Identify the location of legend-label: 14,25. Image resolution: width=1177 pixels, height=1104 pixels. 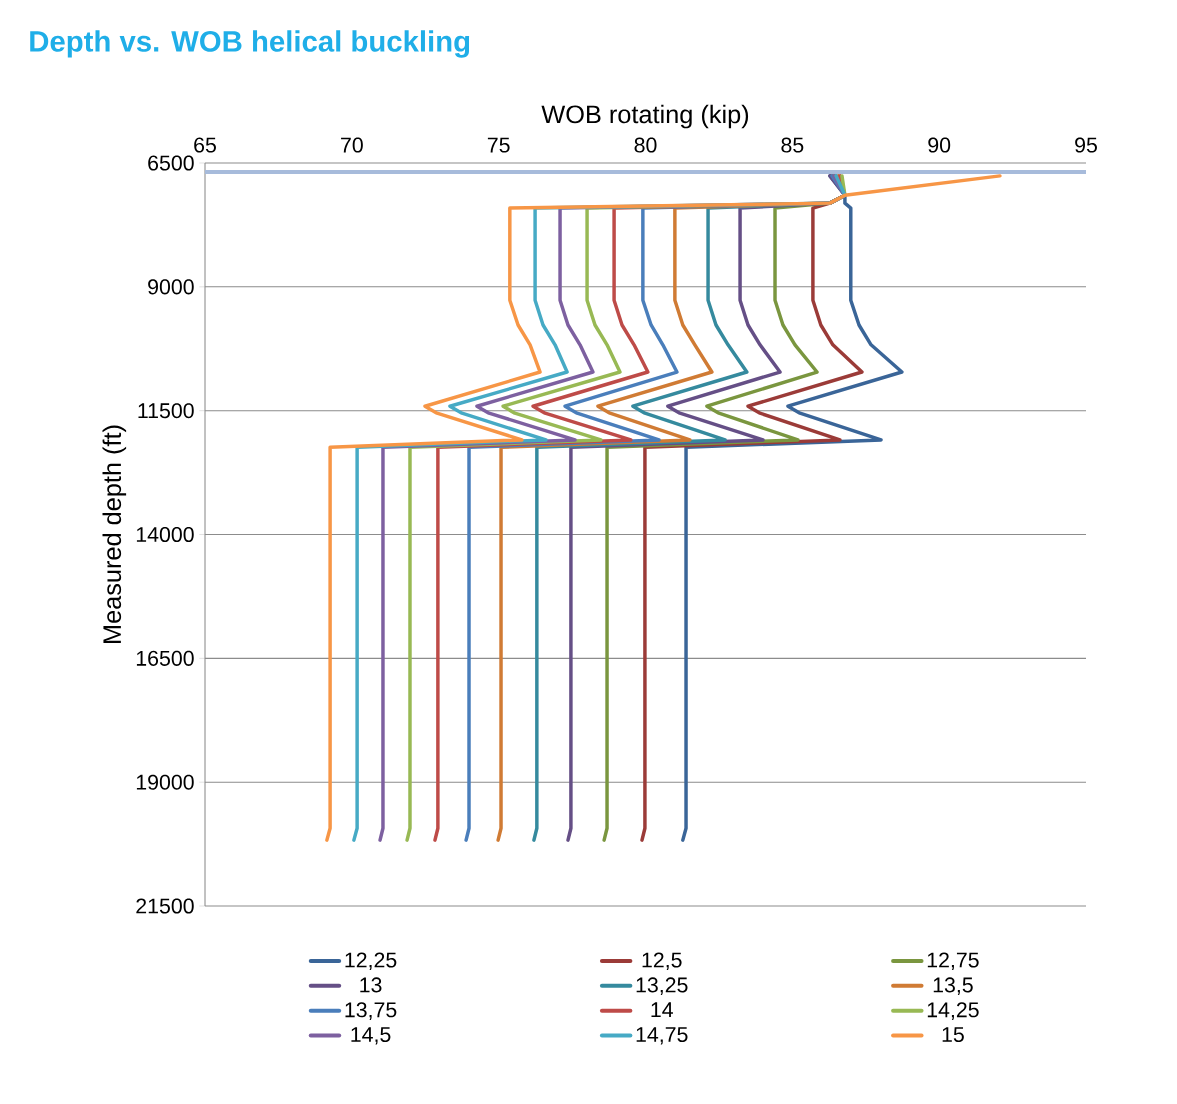
(953, 1011).